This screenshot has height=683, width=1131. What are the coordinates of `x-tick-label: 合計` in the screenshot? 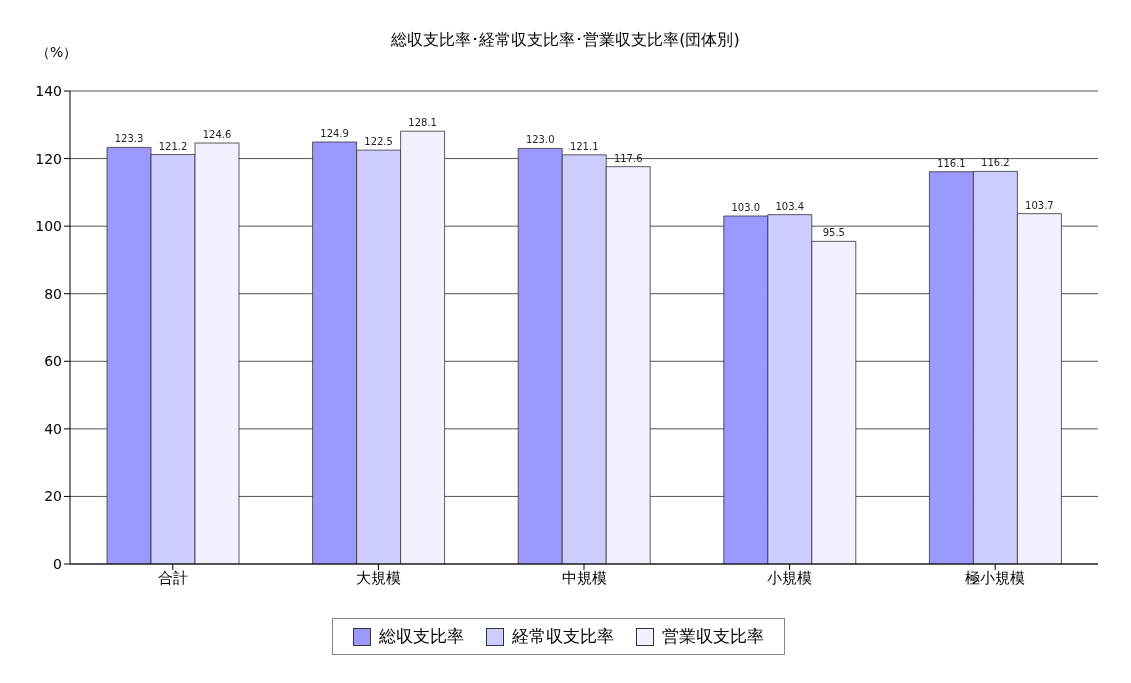 It's located at (172, 577).